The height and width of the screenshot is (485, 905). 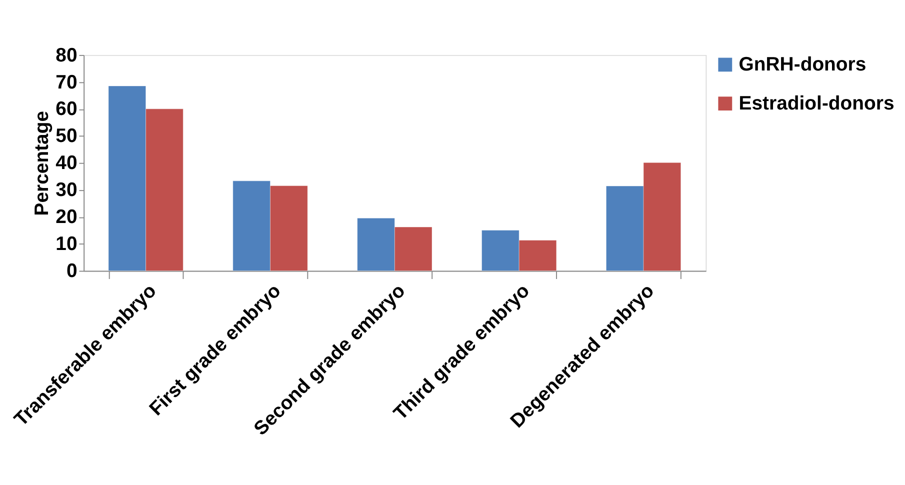 What do you see at coordinates (41, 163) in the screenshot?
I see `y-axis-title: Percentage` at bounding box center [41, 163].